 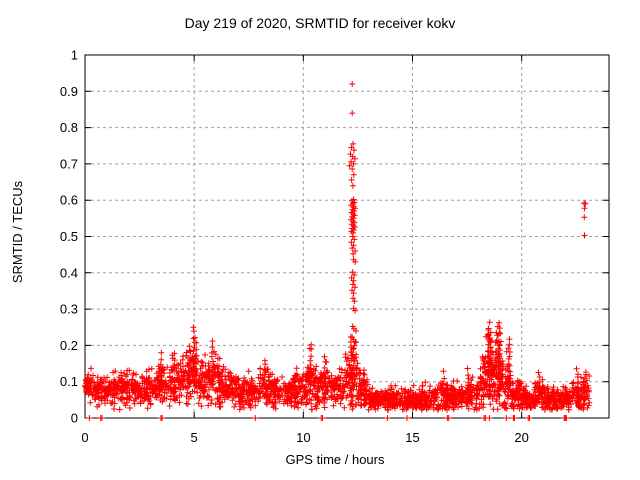 I want to click on y-tick-label: 0.1, so click(x=69, y=381).